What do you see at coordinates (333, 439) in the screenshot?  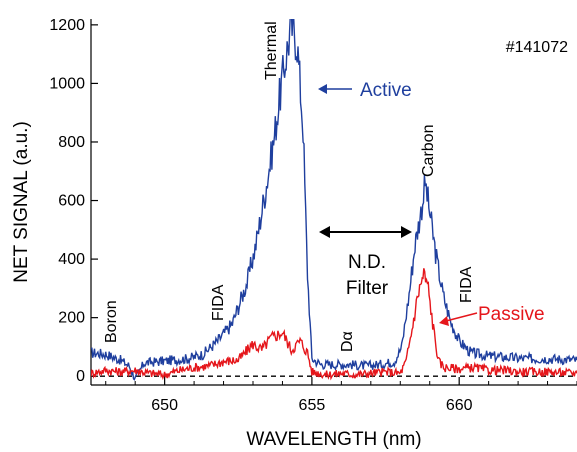 I see `x-axis-title: WAVELENGTH (nm)` at bounding box center [333, 439].